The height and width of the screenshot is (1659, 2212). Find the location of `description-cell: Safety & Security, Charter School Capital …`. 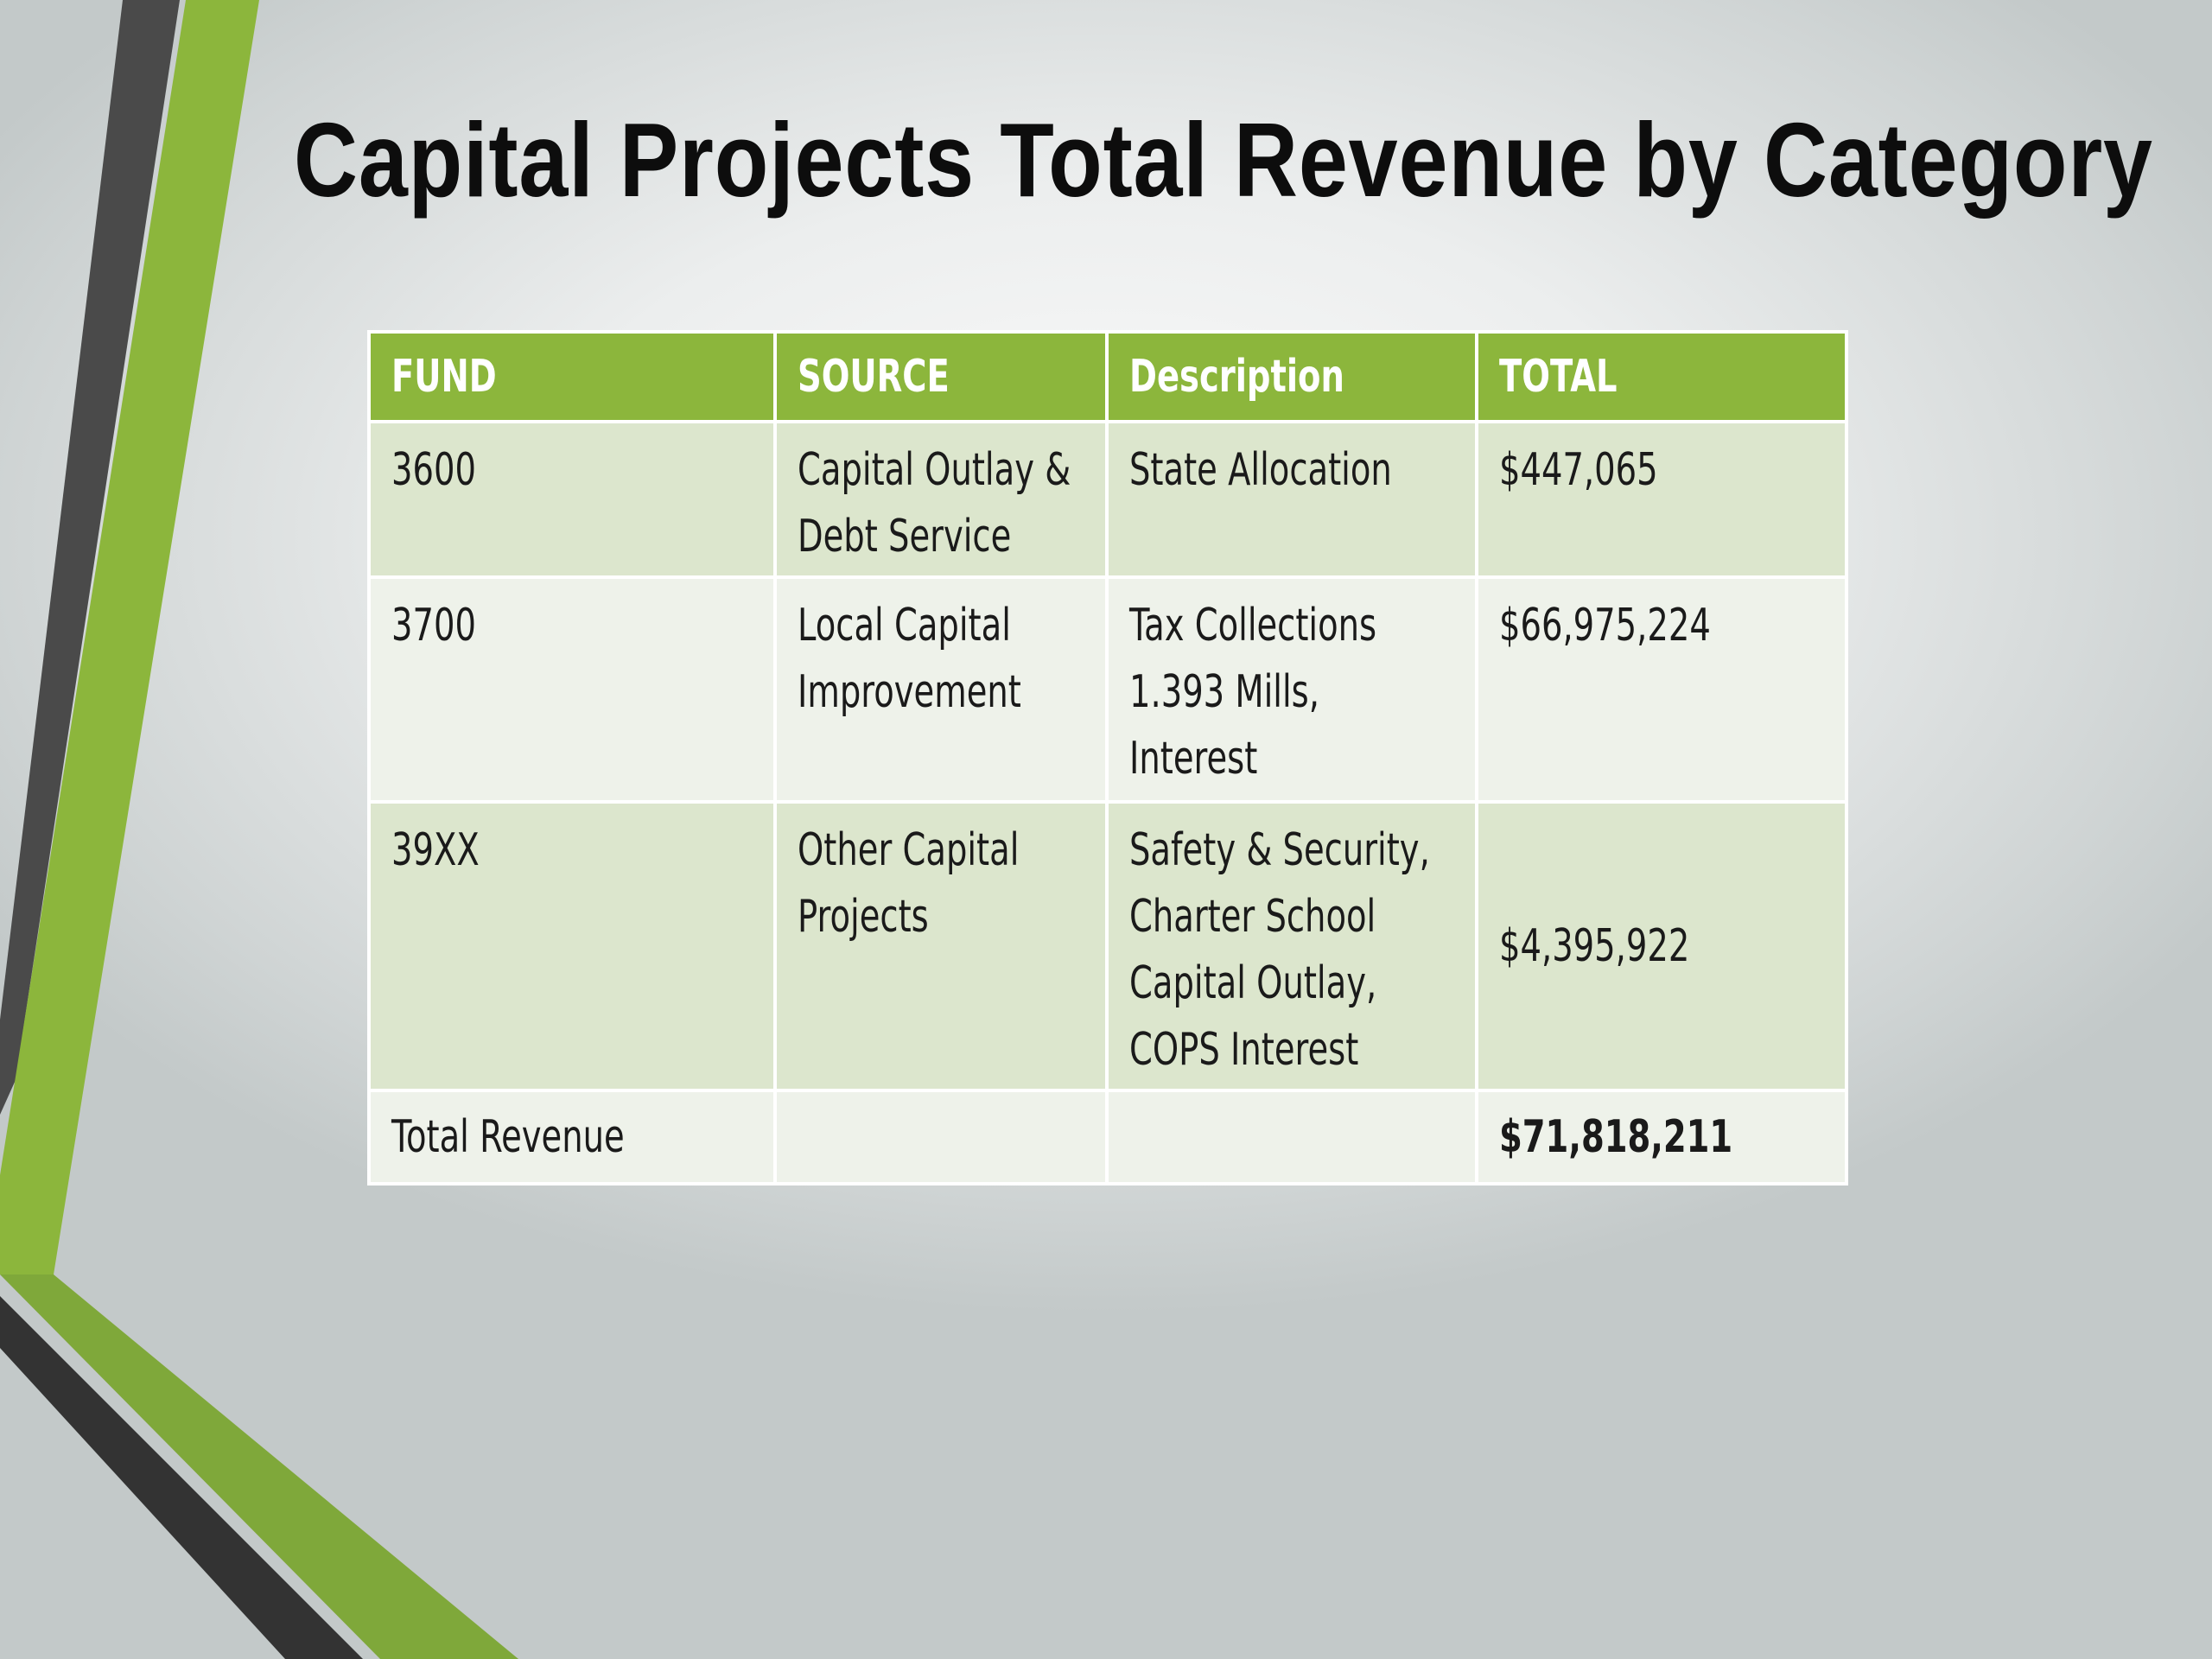

description-cell: Safety & Security, Charter School Capital … is located at coordinates (1291, 946).